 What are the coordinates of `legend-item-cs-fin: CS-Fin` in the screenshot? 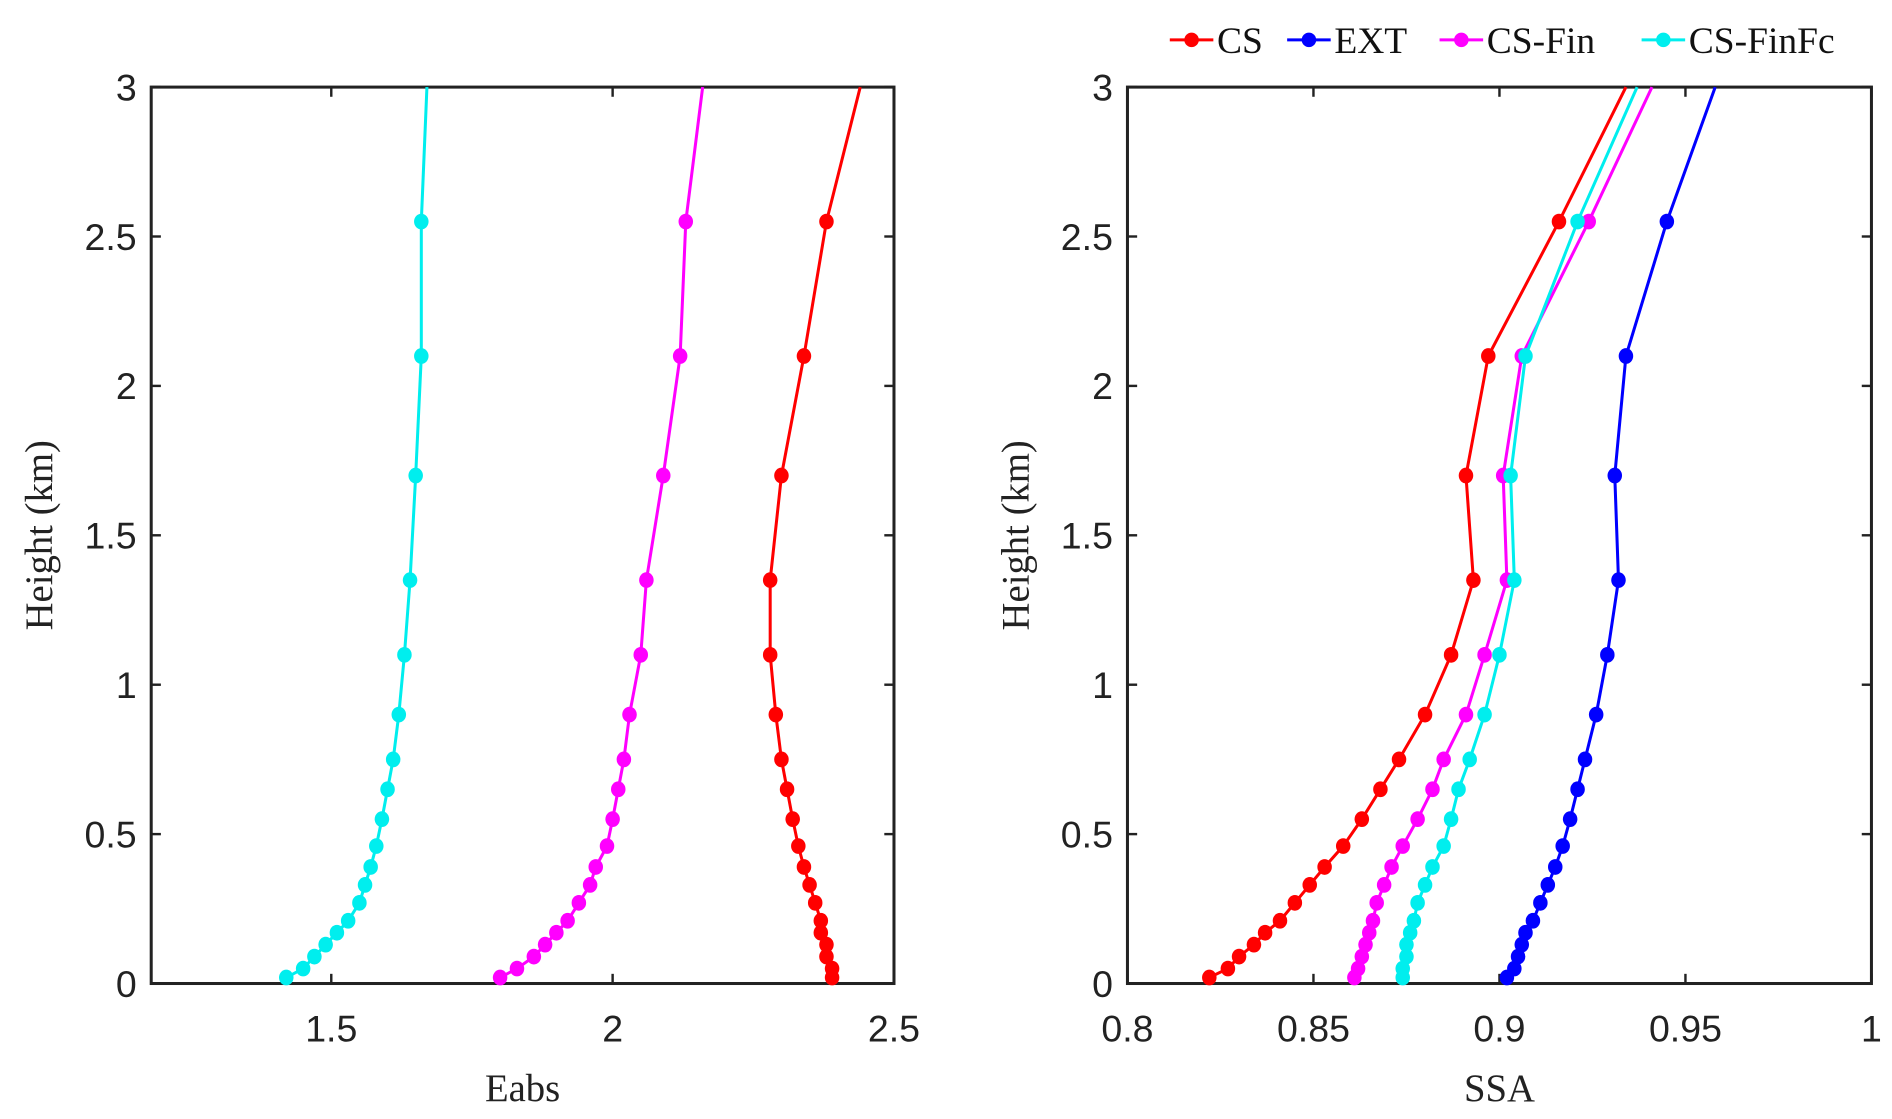 It's located at (1517, 41).